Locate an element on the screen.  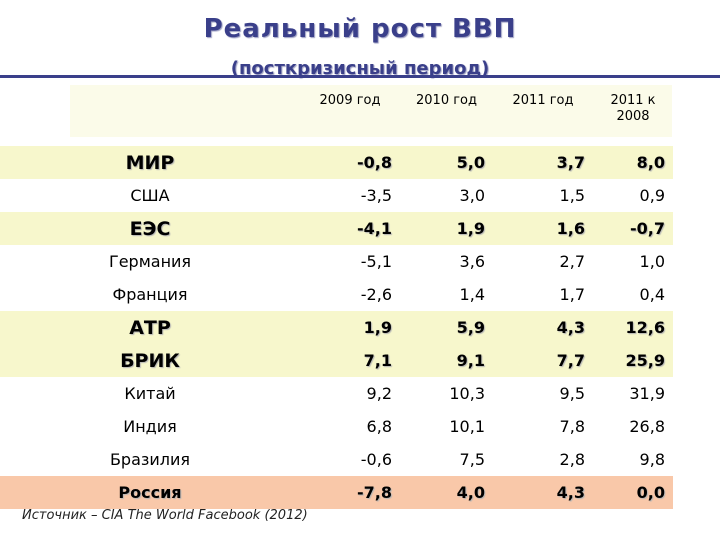
slide-subtitle: (посткризисный период) is located at coordinates (360, 68).